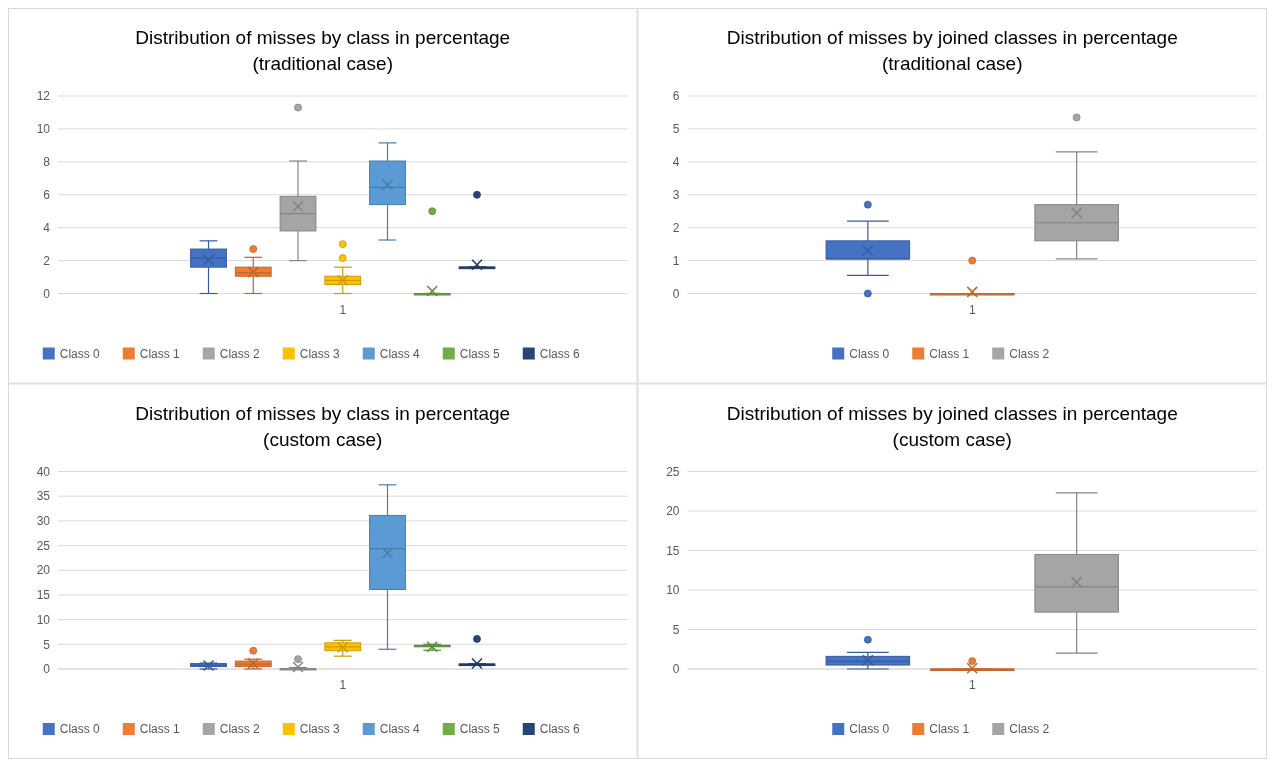 This screenshot has height=767, width=1275. Describe the element at coordinates (952, 426) in the screenshot. I see `chart-title: Distribution of misses by joined classes in percentage (custom case)` at that location.